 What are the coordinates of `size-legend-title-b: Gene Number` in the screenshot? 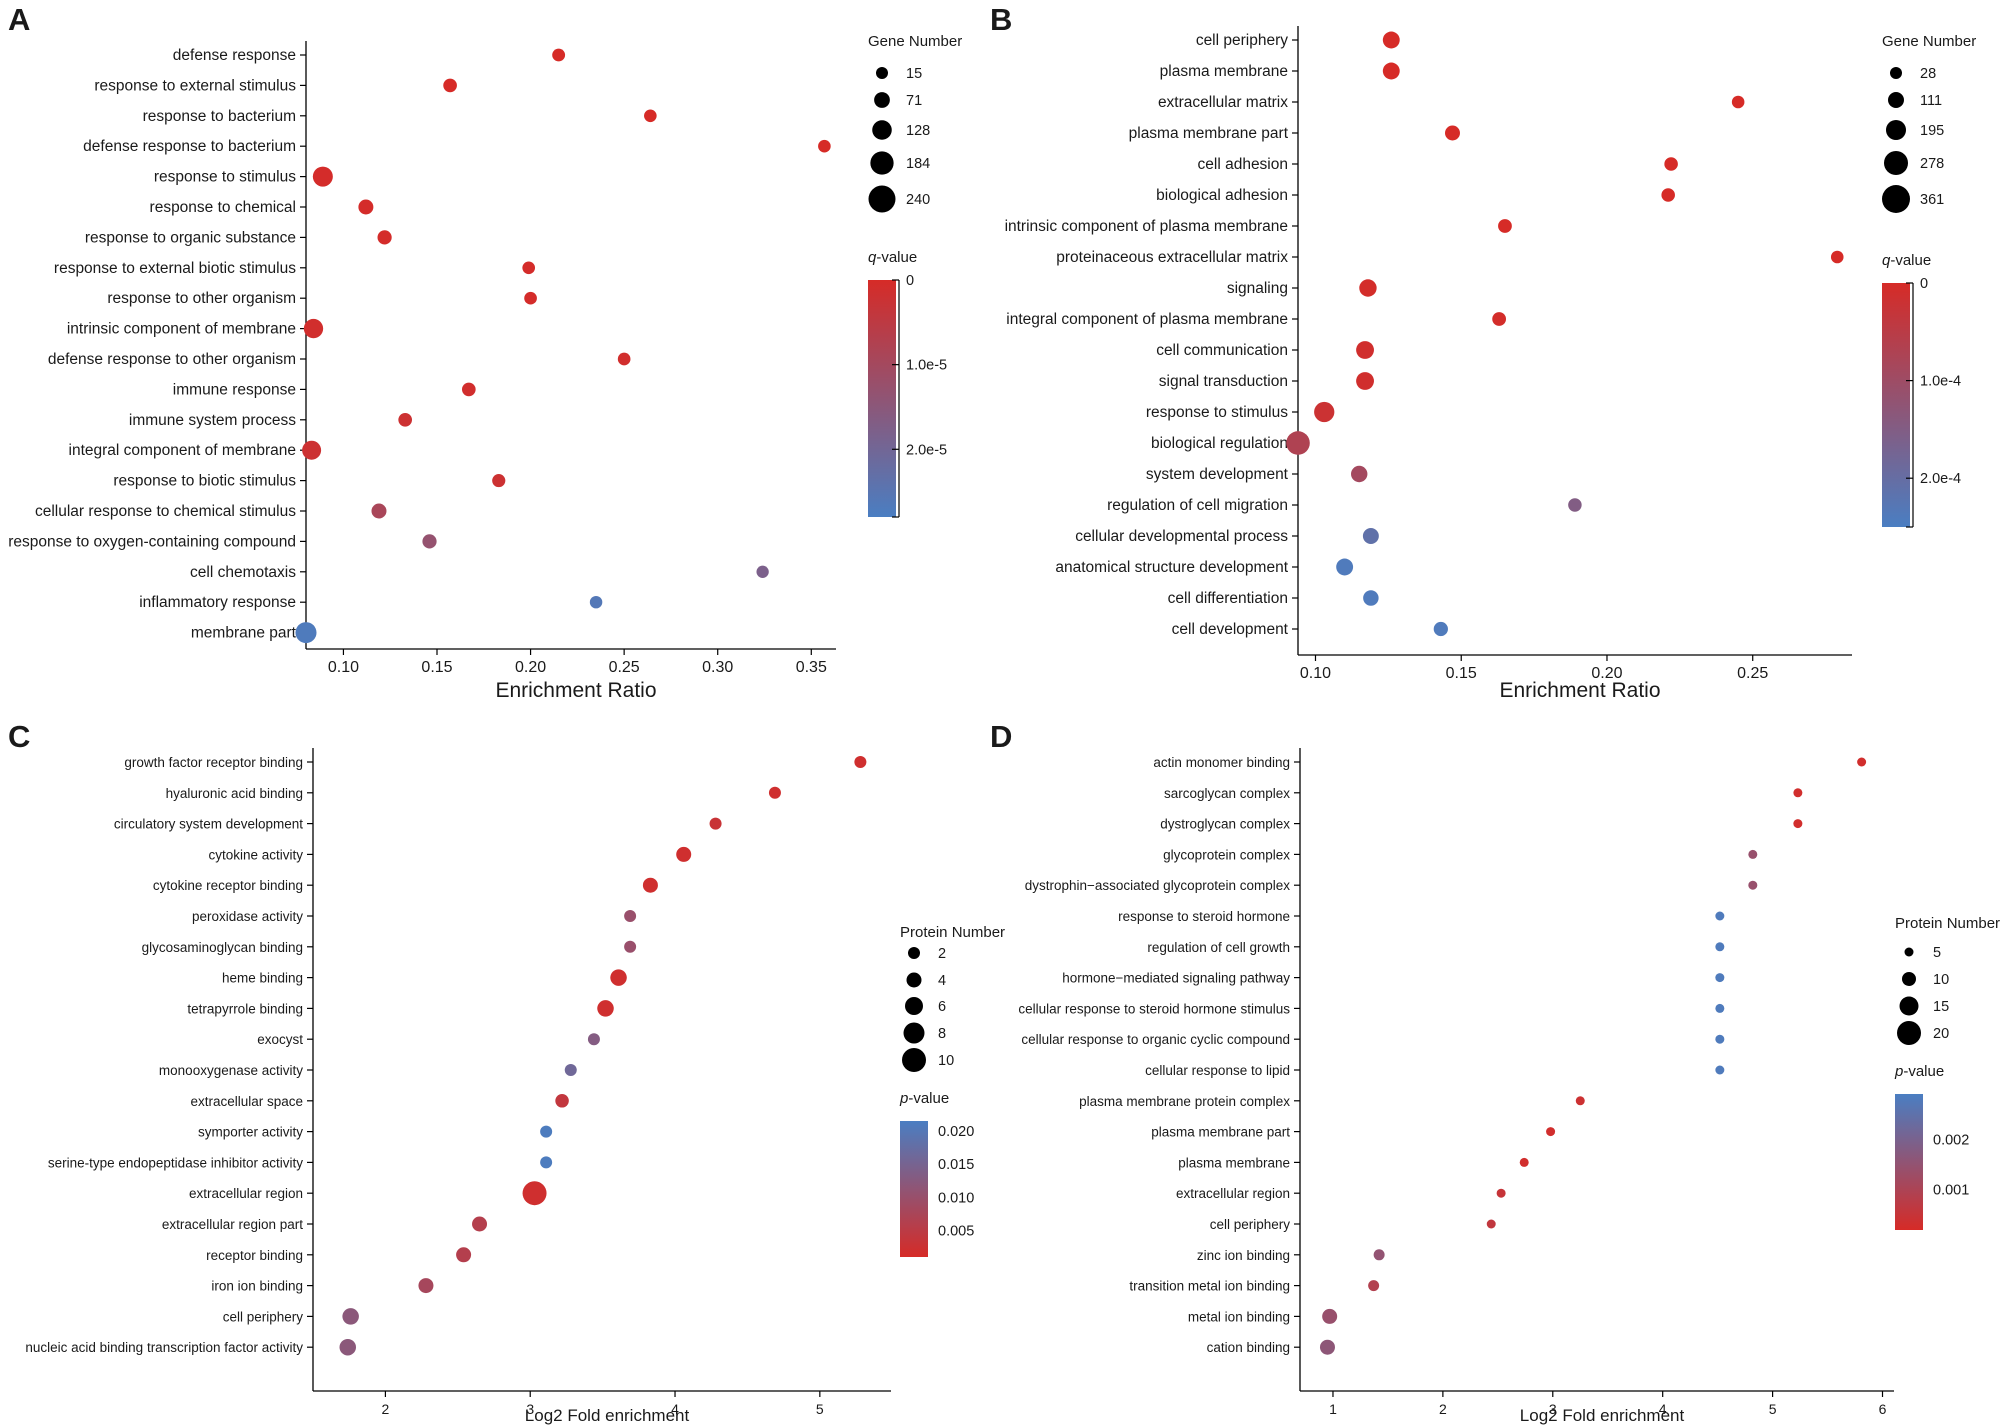 It's located at (1929, 41).